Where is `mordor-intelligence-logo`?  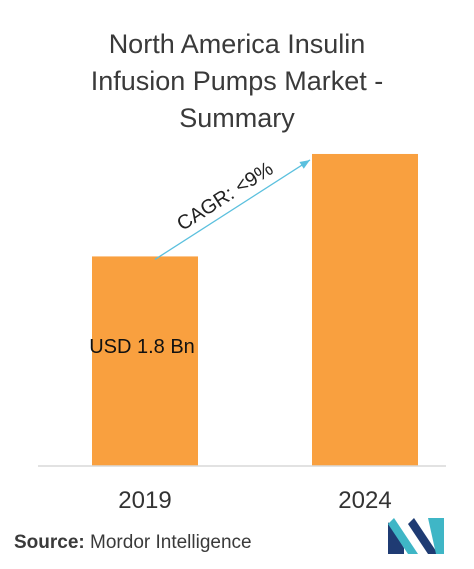
mordor-intelligence-logo is located at coordinates (416, 536).